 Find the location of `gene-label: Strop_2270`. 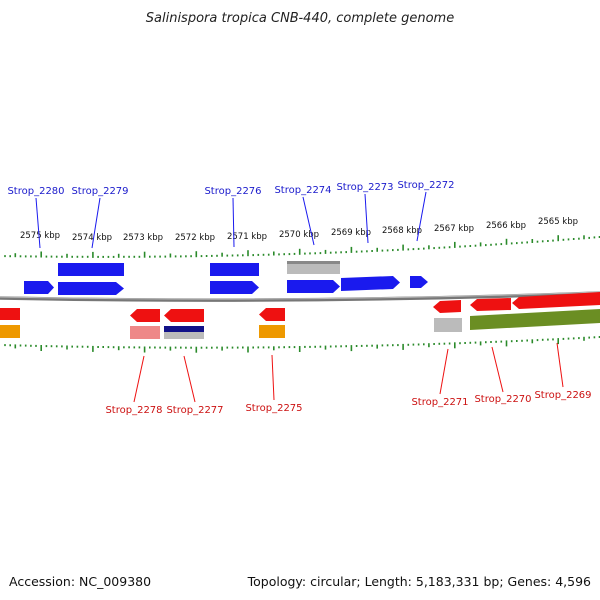

gene-label: Strop_2270 is located at coordinates (502, 399).